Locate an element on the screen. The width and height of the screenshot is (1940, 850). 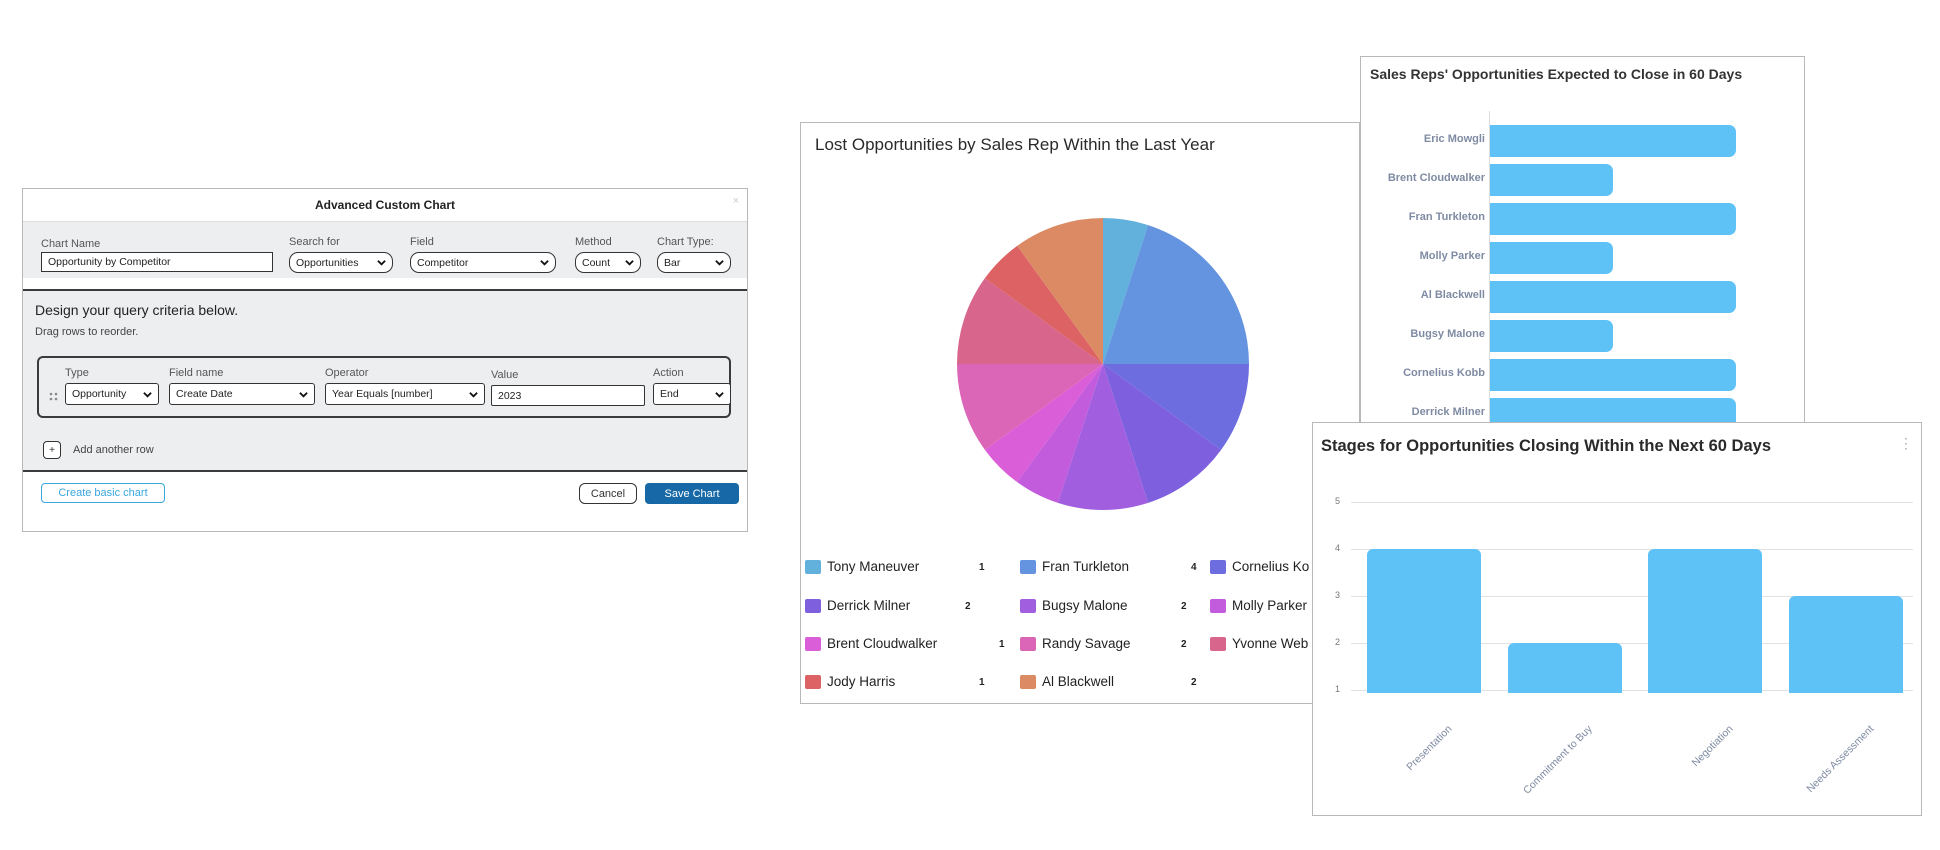
type-select: Opportunity is located at coordinates (112, 394).